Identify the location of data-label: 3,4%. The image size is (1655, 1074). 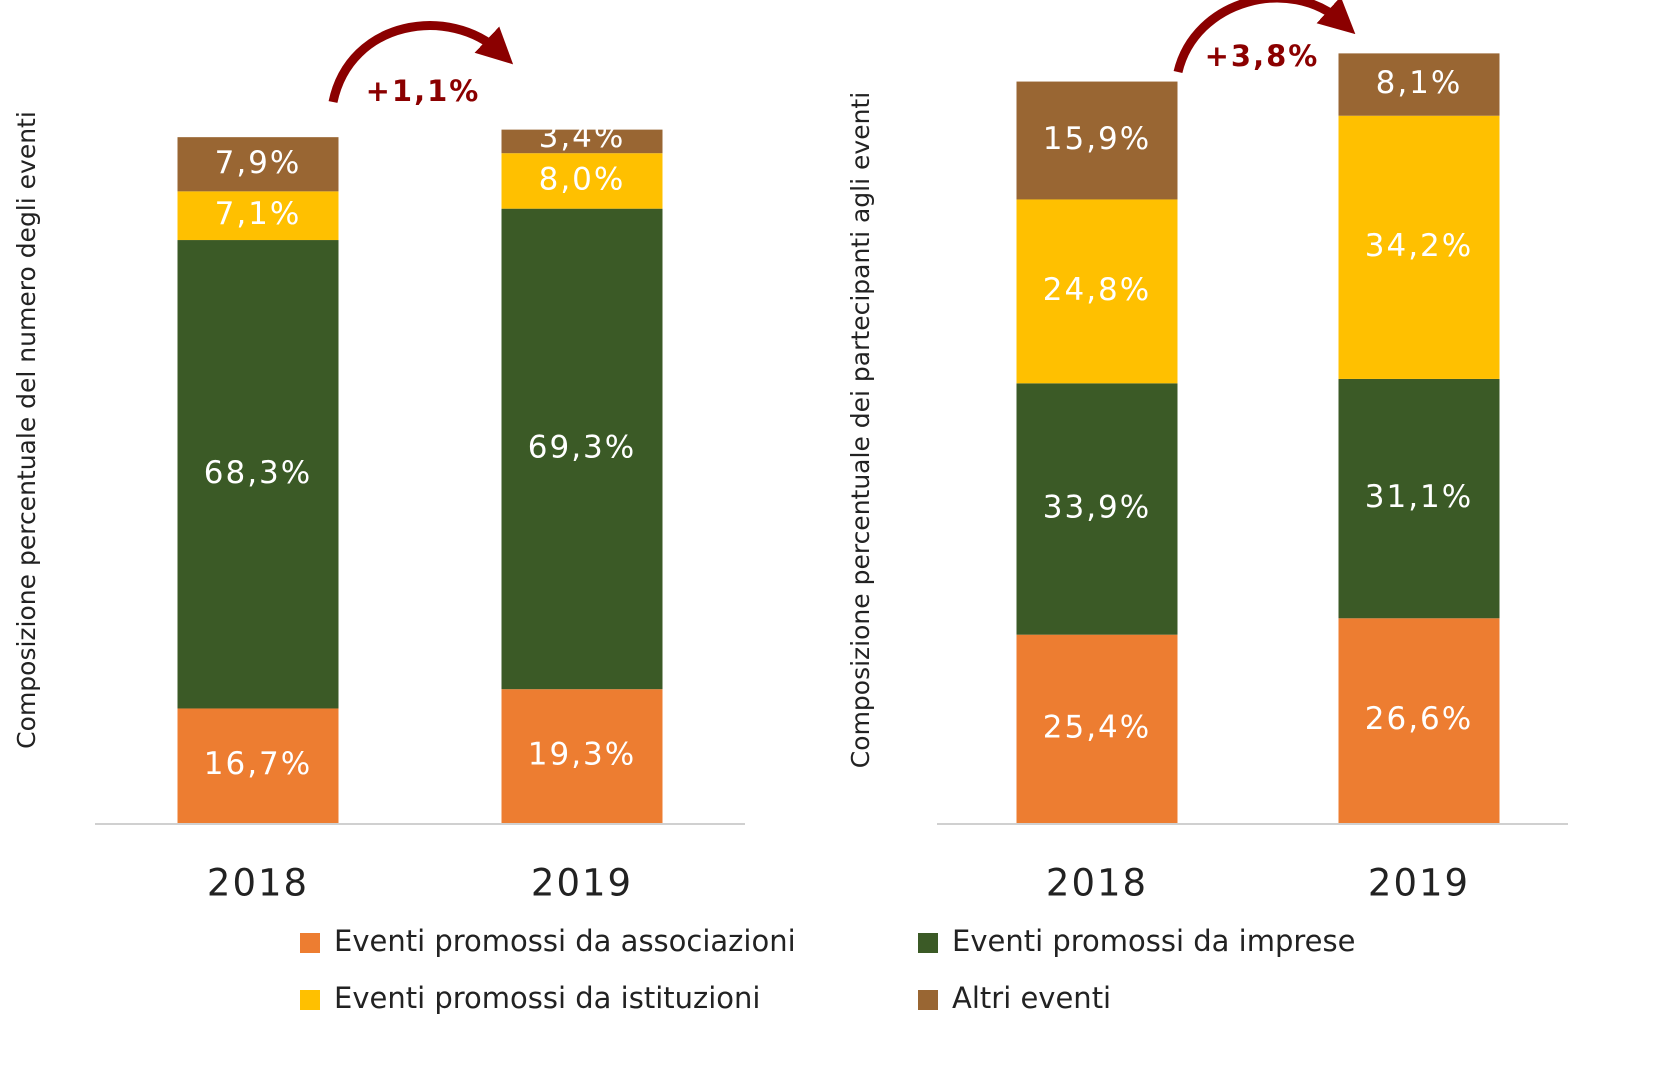
(582, 137).